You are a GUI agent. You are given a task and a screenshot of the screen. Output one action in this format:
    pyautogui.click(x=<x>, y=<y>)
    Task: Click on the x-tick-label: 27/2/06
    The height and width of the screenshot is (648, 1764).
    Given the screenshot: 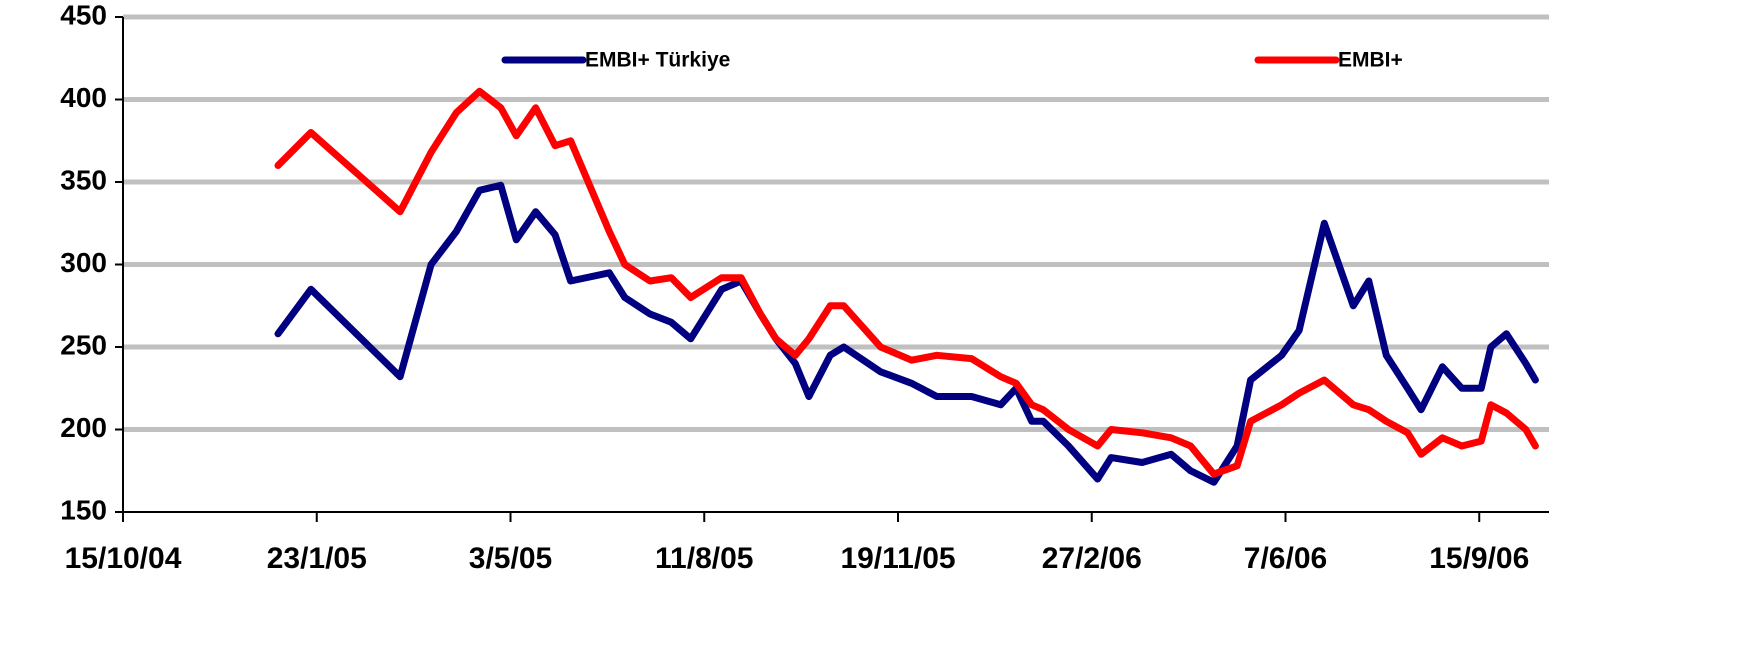 What is the action you would take?
    pyautogui.click(x=1092, y=558)
    